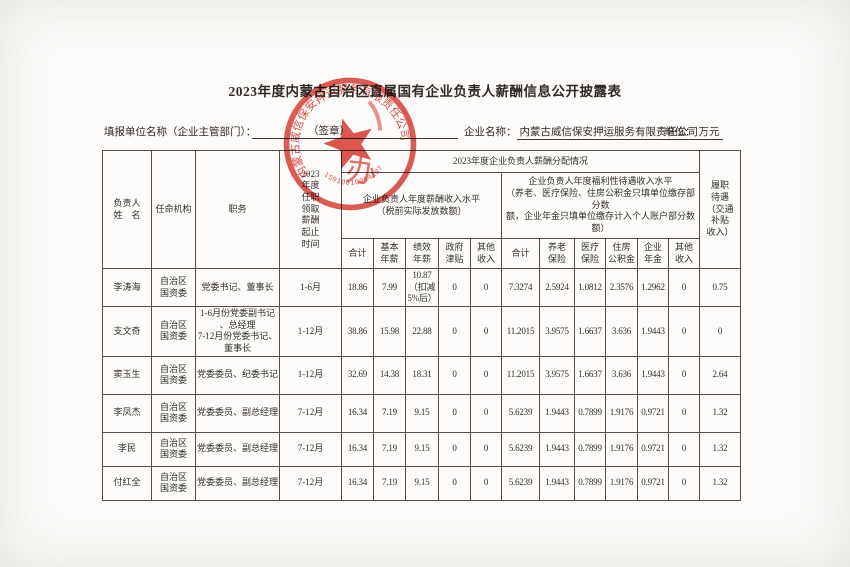 Image resolution: width=850 pixels, height=567 pixels. What do you see at coordinates (590, 331) in the screenshot?
I see `cell-medical: 1.6637` at bounding box center [590, 331].